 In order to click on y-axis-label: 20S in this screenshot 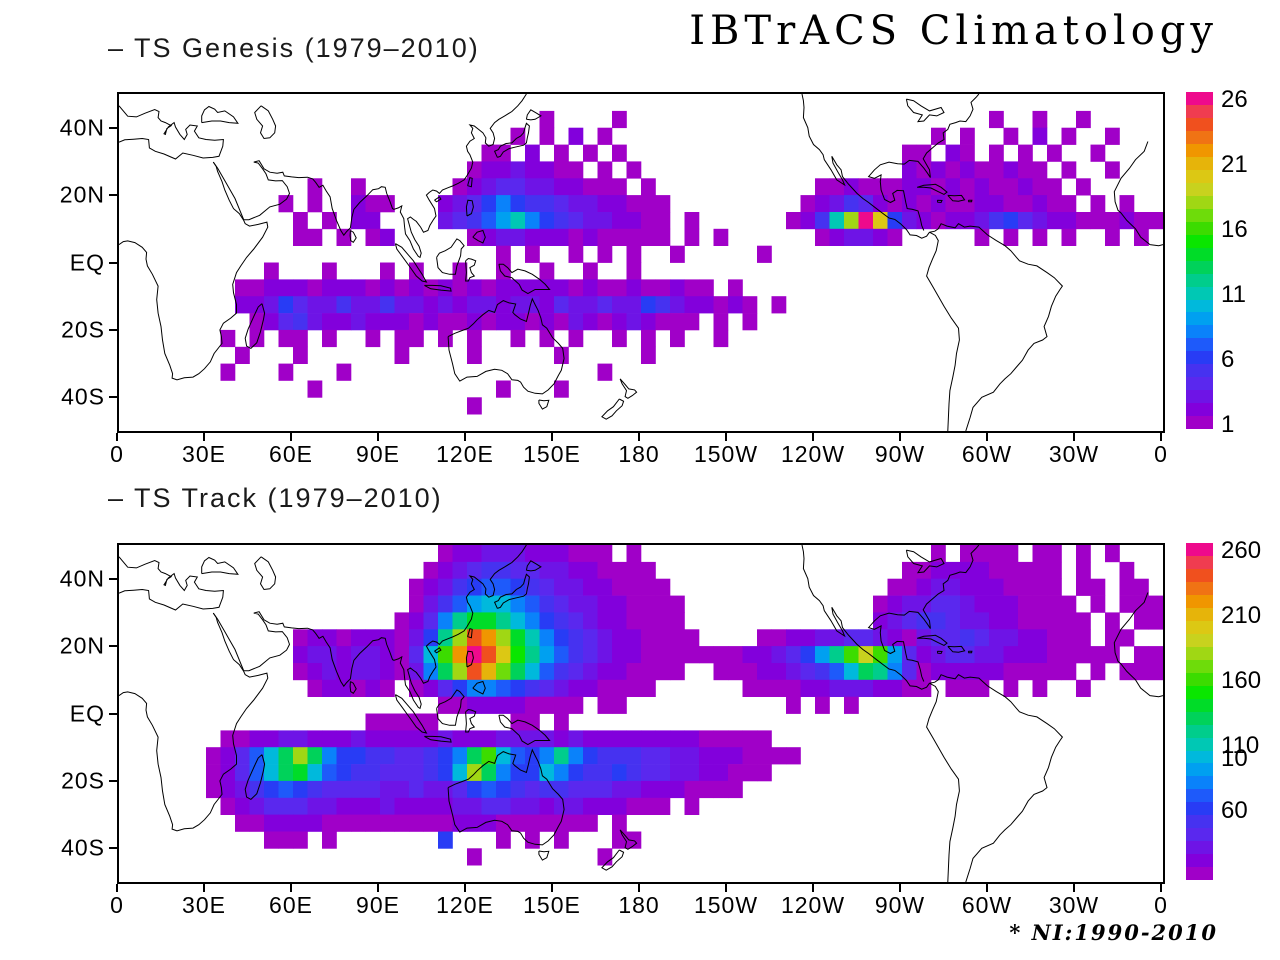, I will do `click(83, 329)`.